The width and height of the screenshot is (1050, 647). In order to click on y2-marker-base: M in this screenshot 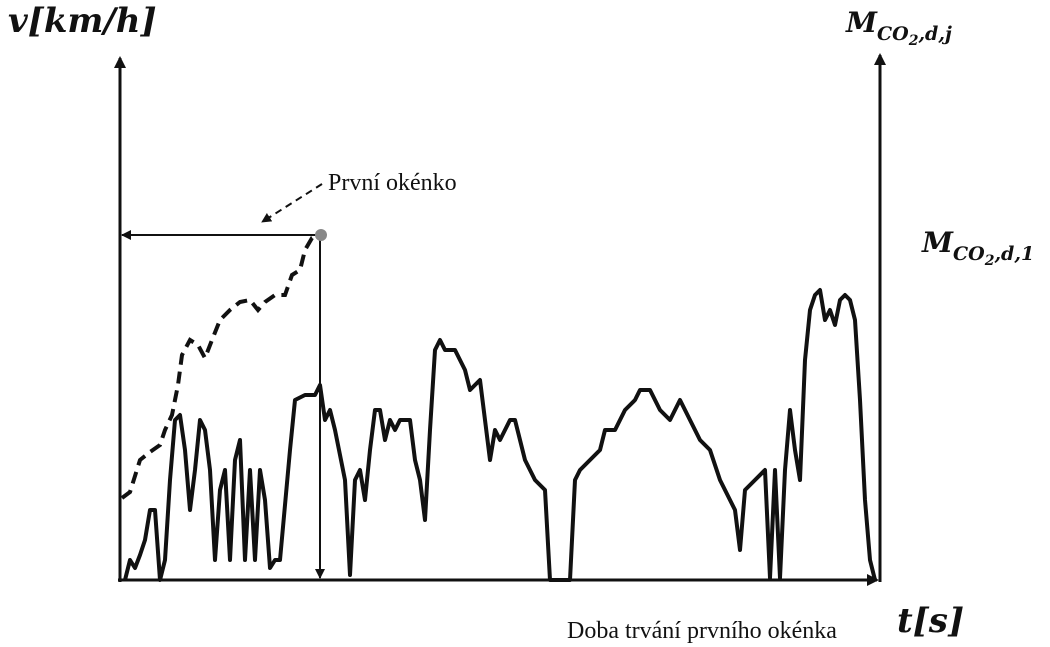, I will do `click(937, 242)`.